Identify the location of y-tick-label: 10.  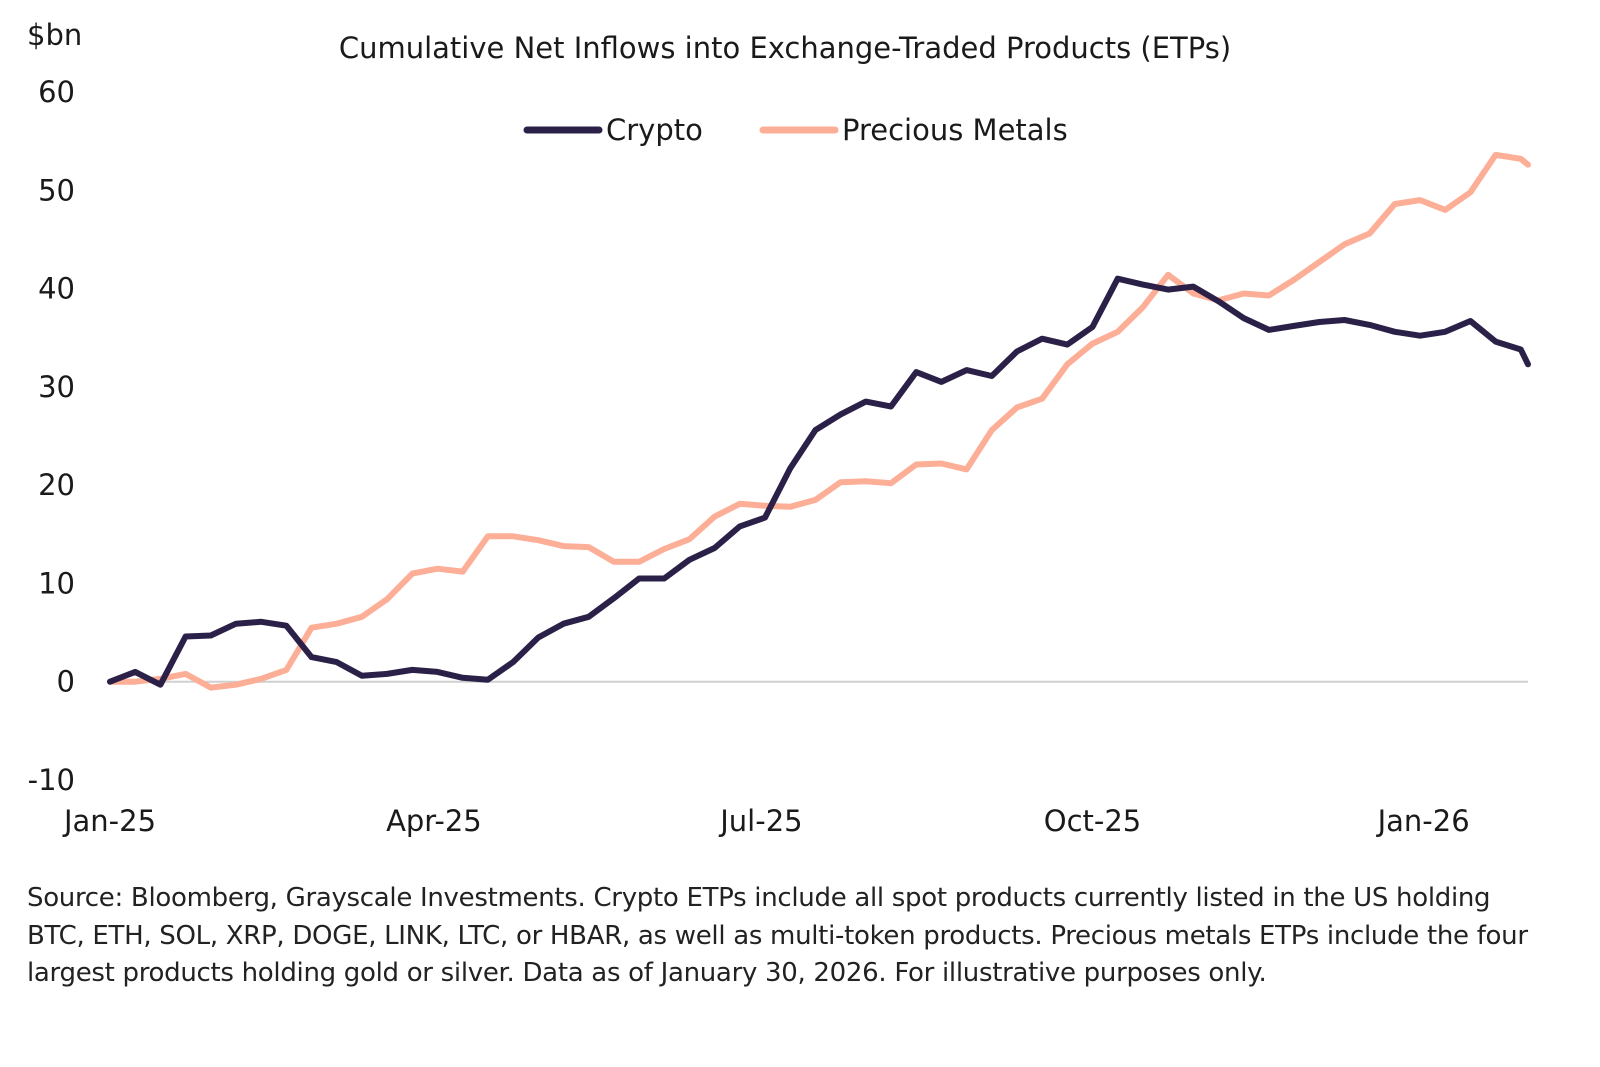
(56, 583).